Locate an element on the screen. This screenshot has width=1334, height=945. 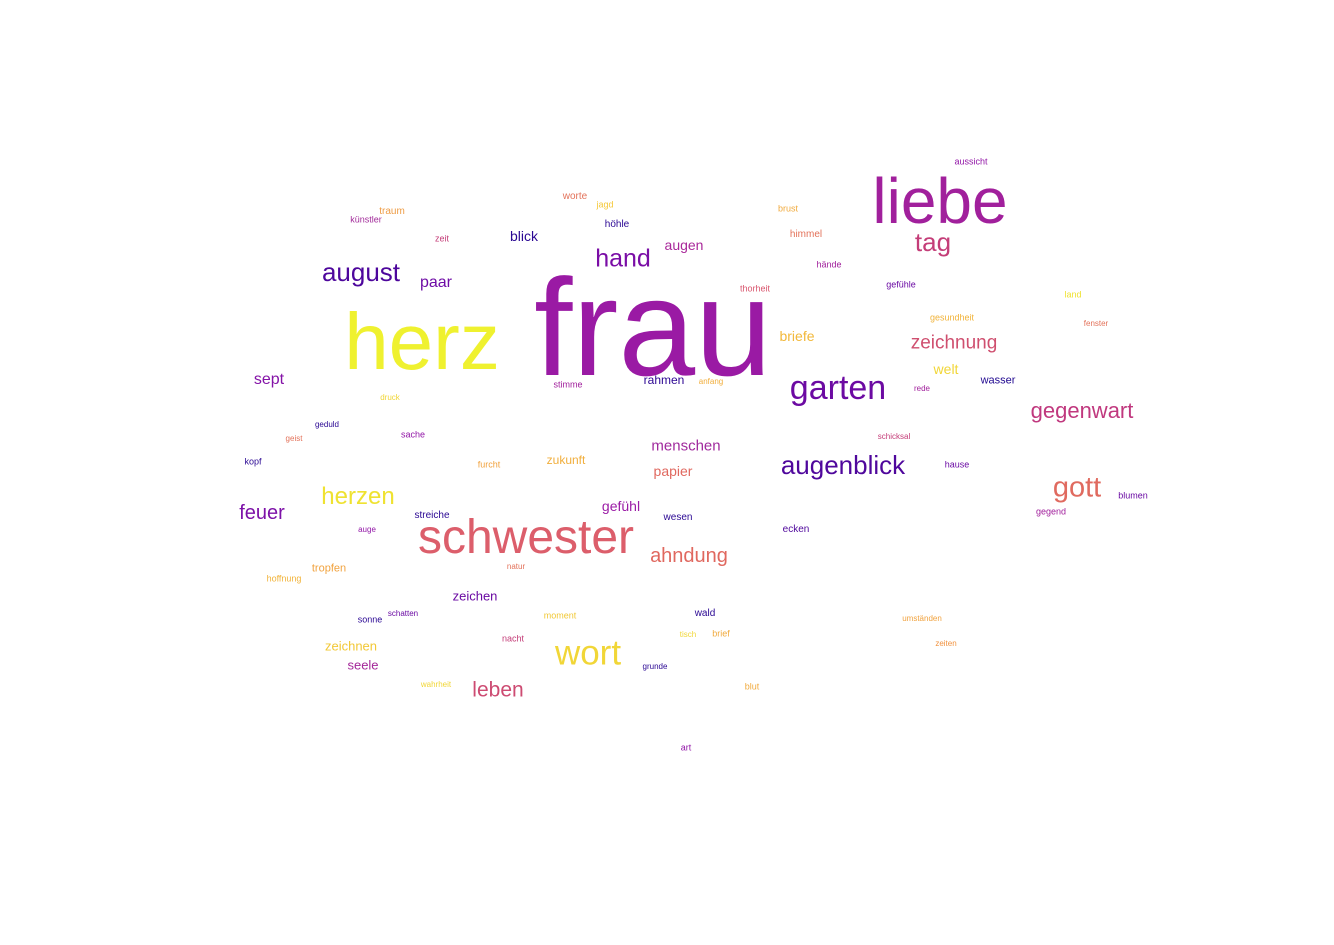
word-schwester: schwester is located at coordinates (526, 537).